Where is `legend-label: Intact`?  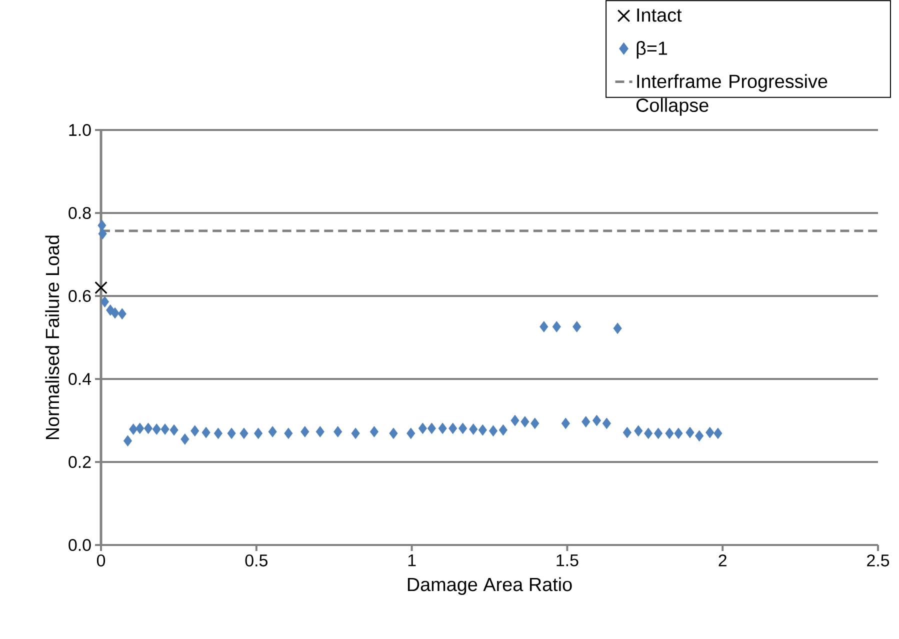
legend-label: Intact is located at coordinates (659, 15).